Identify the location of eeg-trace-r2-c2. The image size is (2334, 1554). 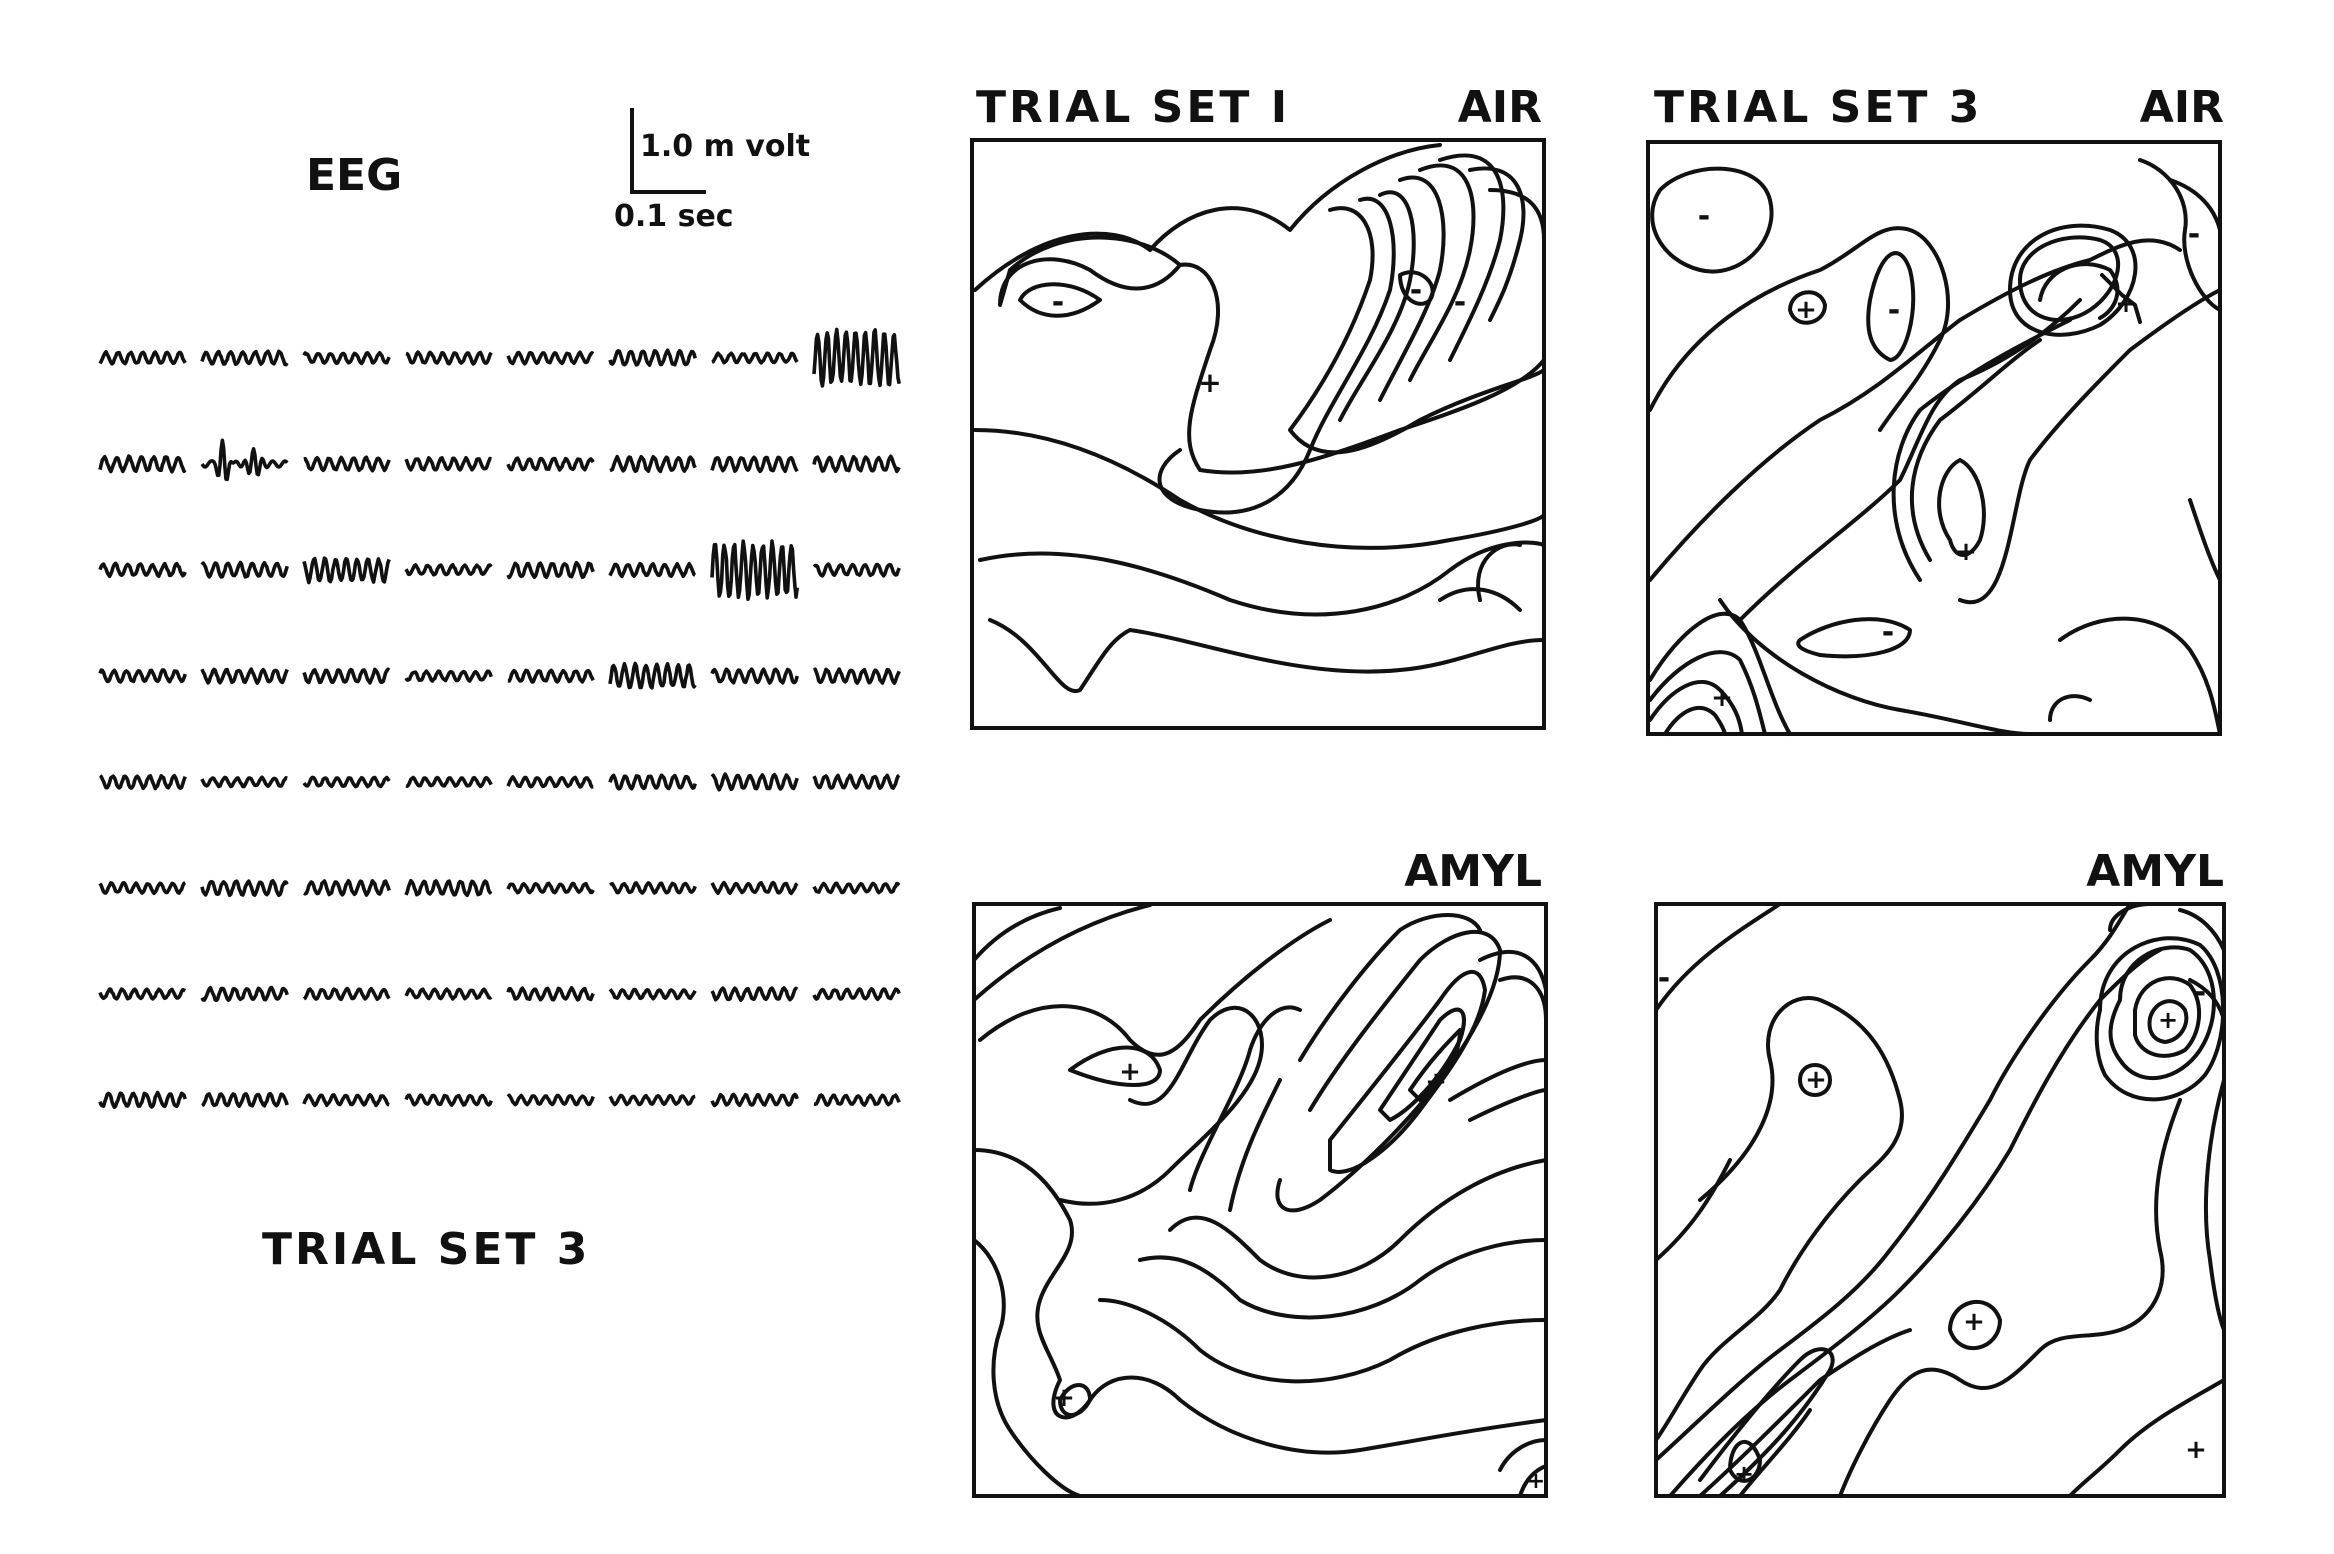
(244, 460).